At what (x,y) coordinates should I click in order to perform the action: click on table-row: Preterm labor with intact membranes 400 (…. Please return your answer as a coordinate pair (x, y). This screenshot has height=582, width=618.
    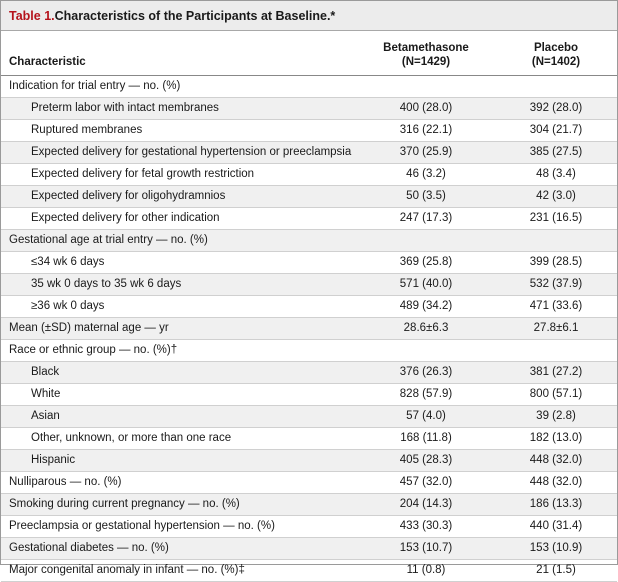
    Looking at the image, I should click on (309, 109).